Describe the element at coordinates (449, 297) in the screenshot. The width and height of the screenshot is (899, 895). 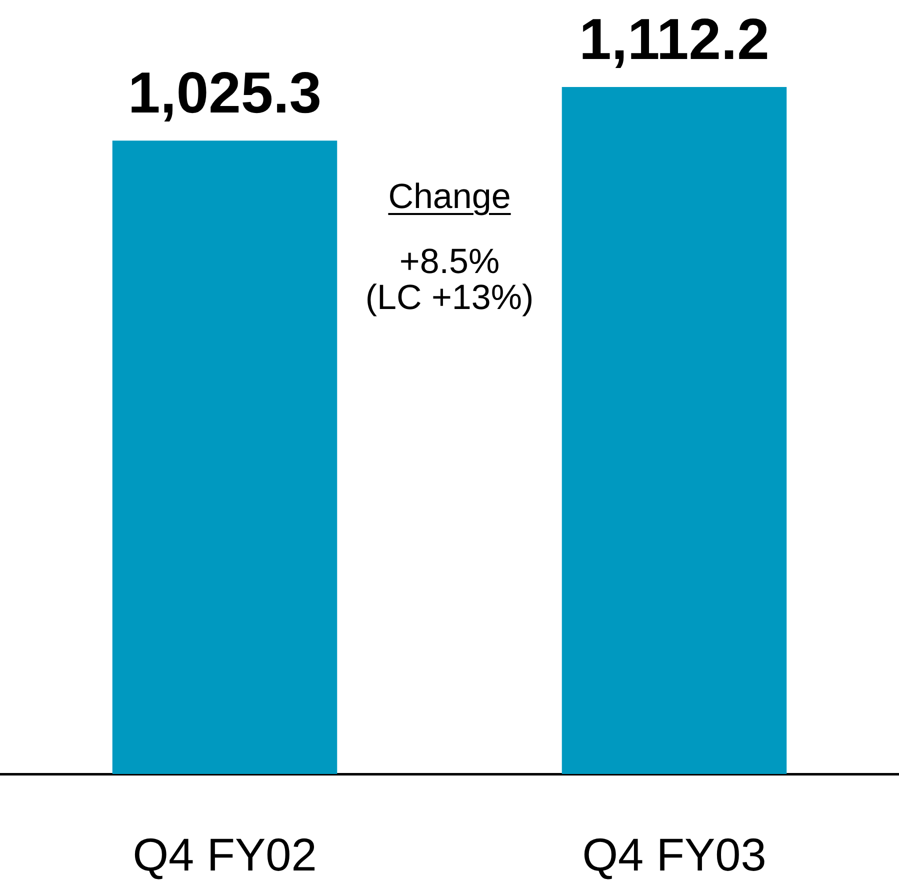
I see `annotation: (LC +13%)` at that location.